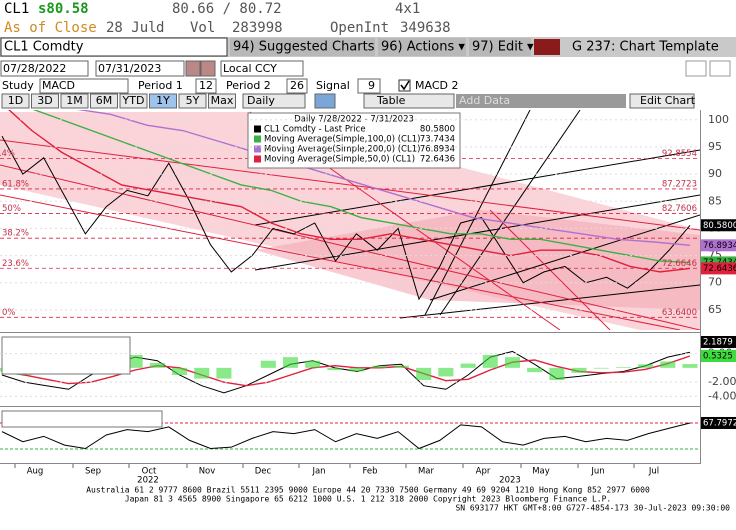 The height and width of the screenshot is (530, 736). I want to click on period-label: 1D, so click(15, 100).